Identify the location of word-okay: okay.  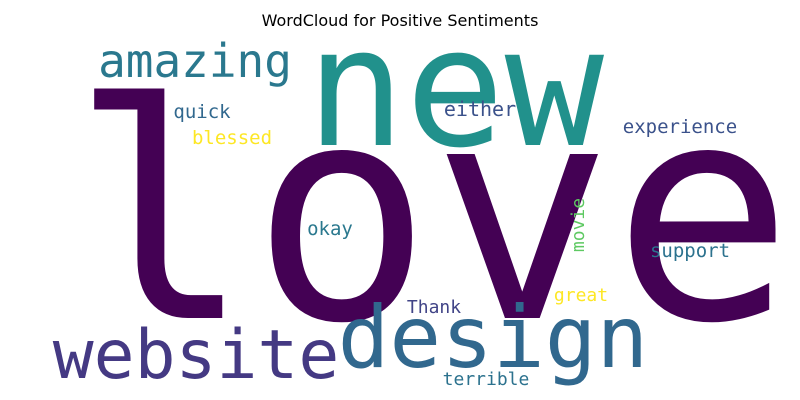
(330, 229).